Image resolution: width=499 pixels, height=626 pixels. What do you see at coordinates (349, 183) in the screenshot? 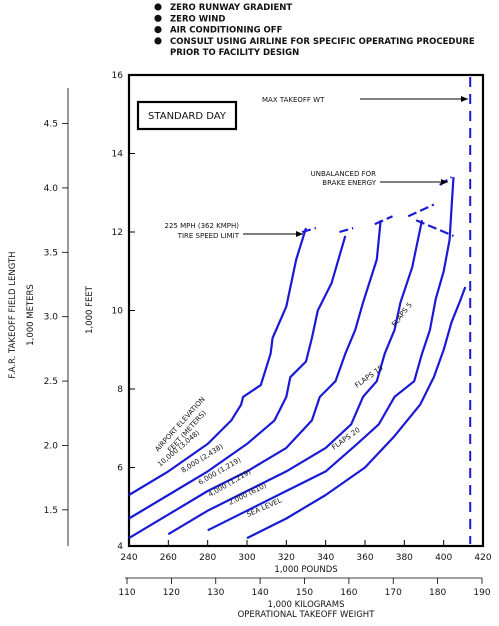
I see `unbalanced-label-line2: BRAKE ENERGY` at bounding box center [349, 183].